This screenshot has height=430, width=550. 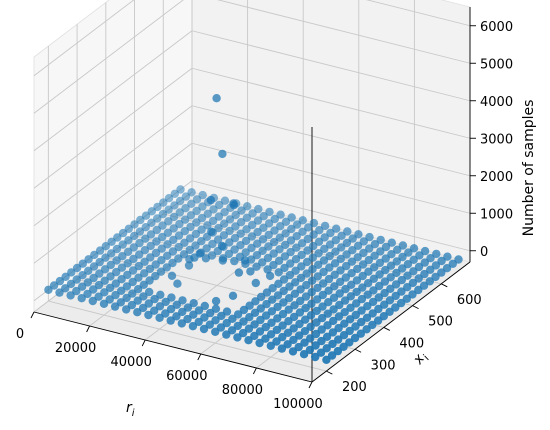 What do you see at coordinates (329, 372) in the screenshot?
I see `y-tick-mark` at bounding box center [329, 372].